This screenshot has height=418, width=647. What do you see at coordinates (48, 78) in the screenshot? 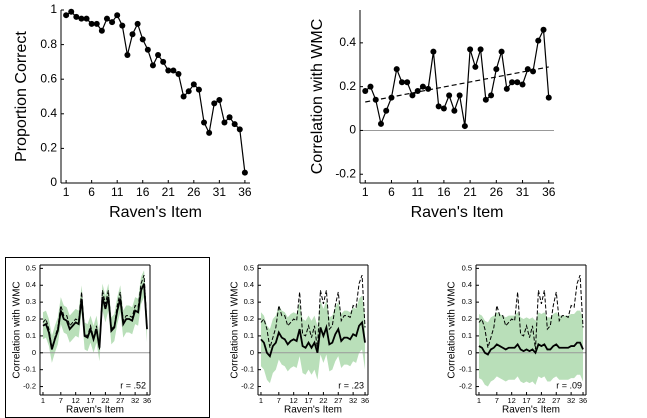
I see `y-tick-label: 0.6` at bounding box center [48, 78].